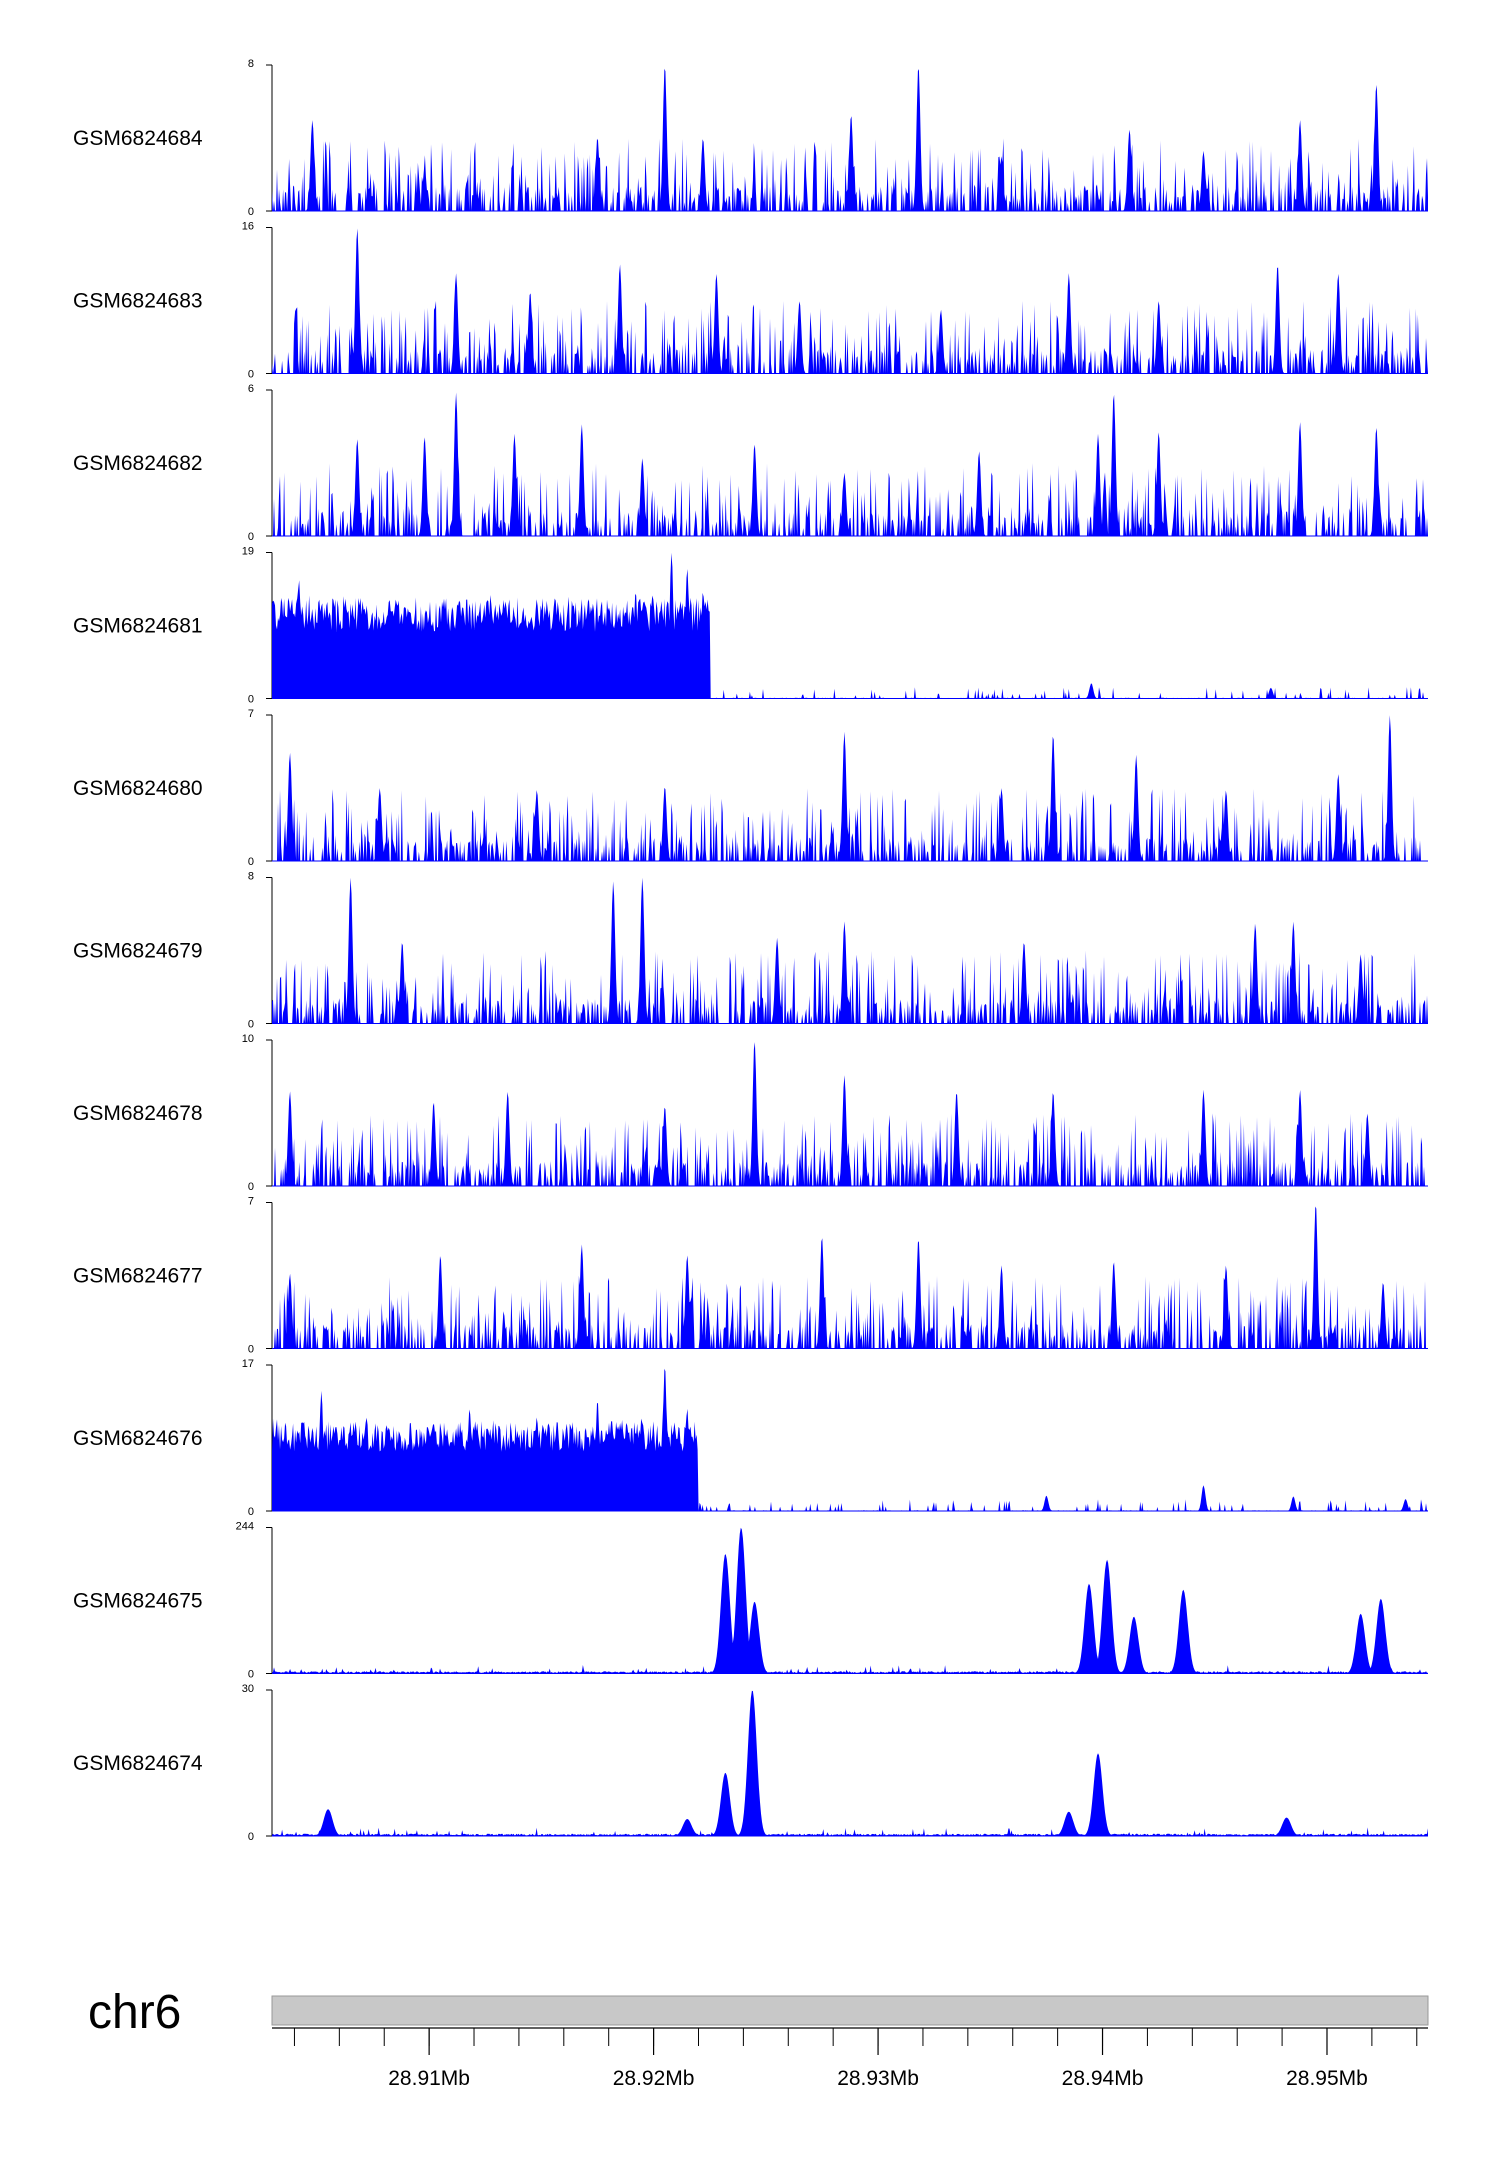  Describe the element at coordinates (138, 626) in the screenshot. I see `track-label: GSM6824681` at that location.